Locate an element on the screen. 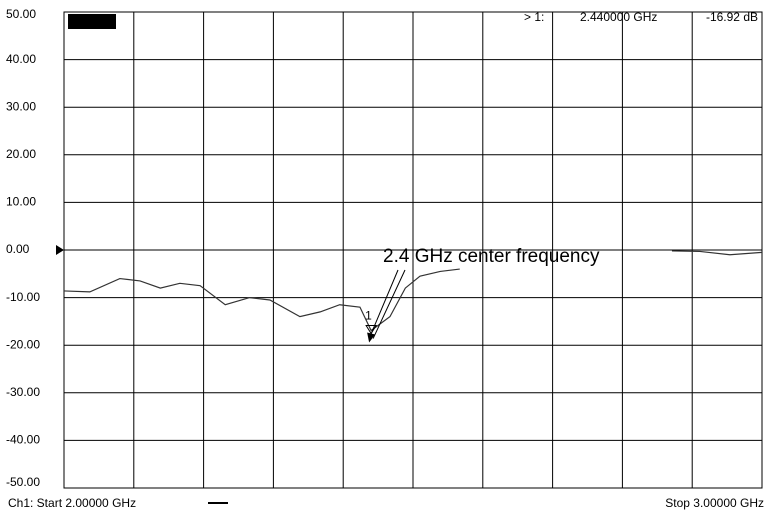 This screenshot has height=515, width=767. trace-tag is located at coordinates (92, 21).